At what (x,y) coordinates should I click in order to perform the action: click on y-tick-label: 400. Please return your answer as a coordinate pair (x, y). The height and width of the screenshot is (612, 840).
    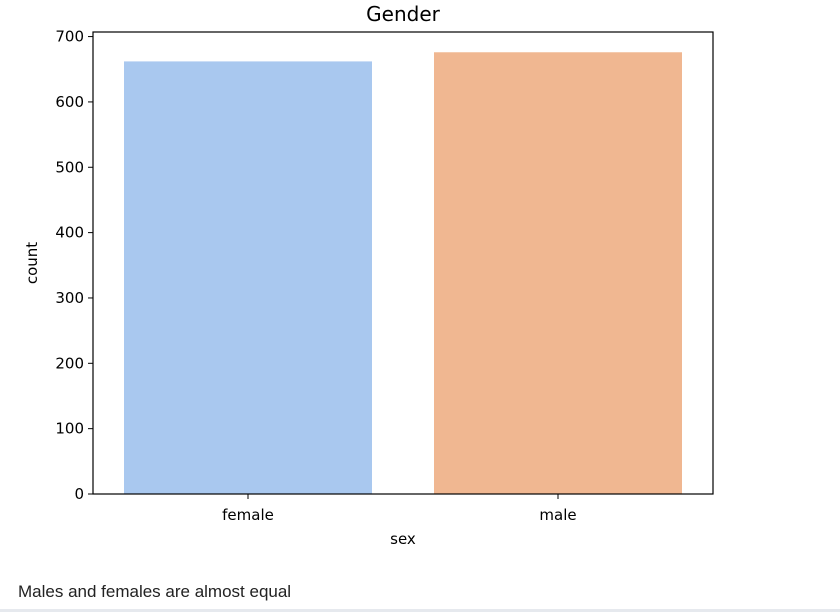
    Looking at the image, I should click on (69, 233).